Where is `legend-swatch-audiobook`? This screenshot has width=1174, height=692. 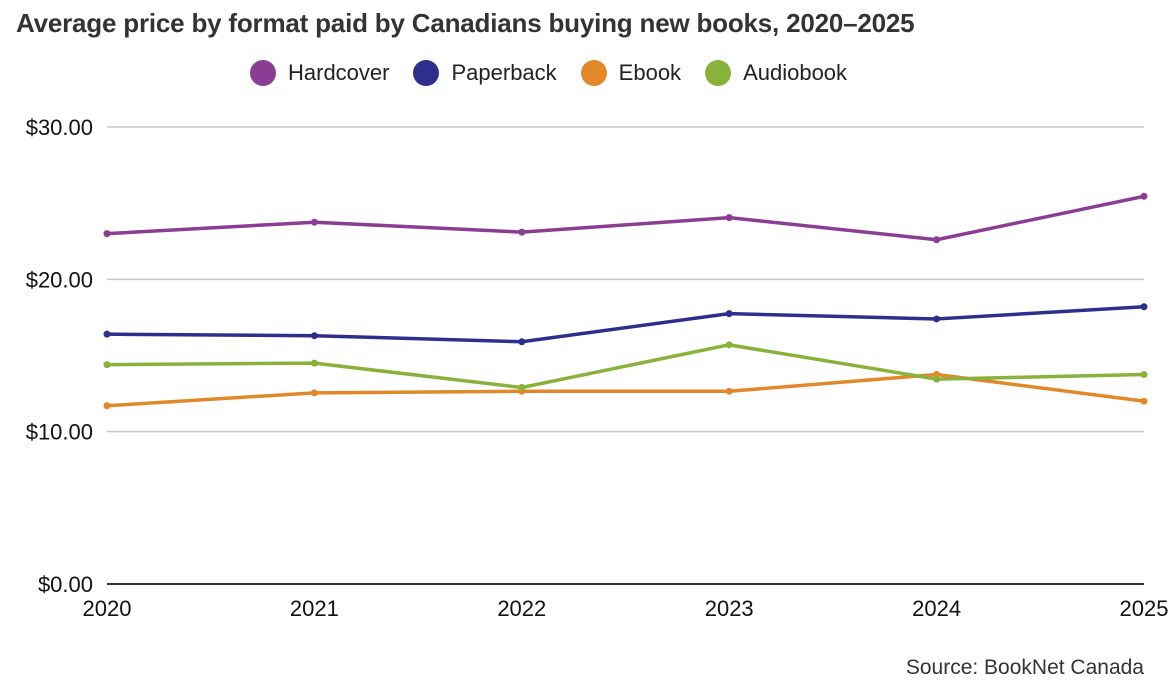
legend-swatch-audiobook is located at coordinates (718, 73).